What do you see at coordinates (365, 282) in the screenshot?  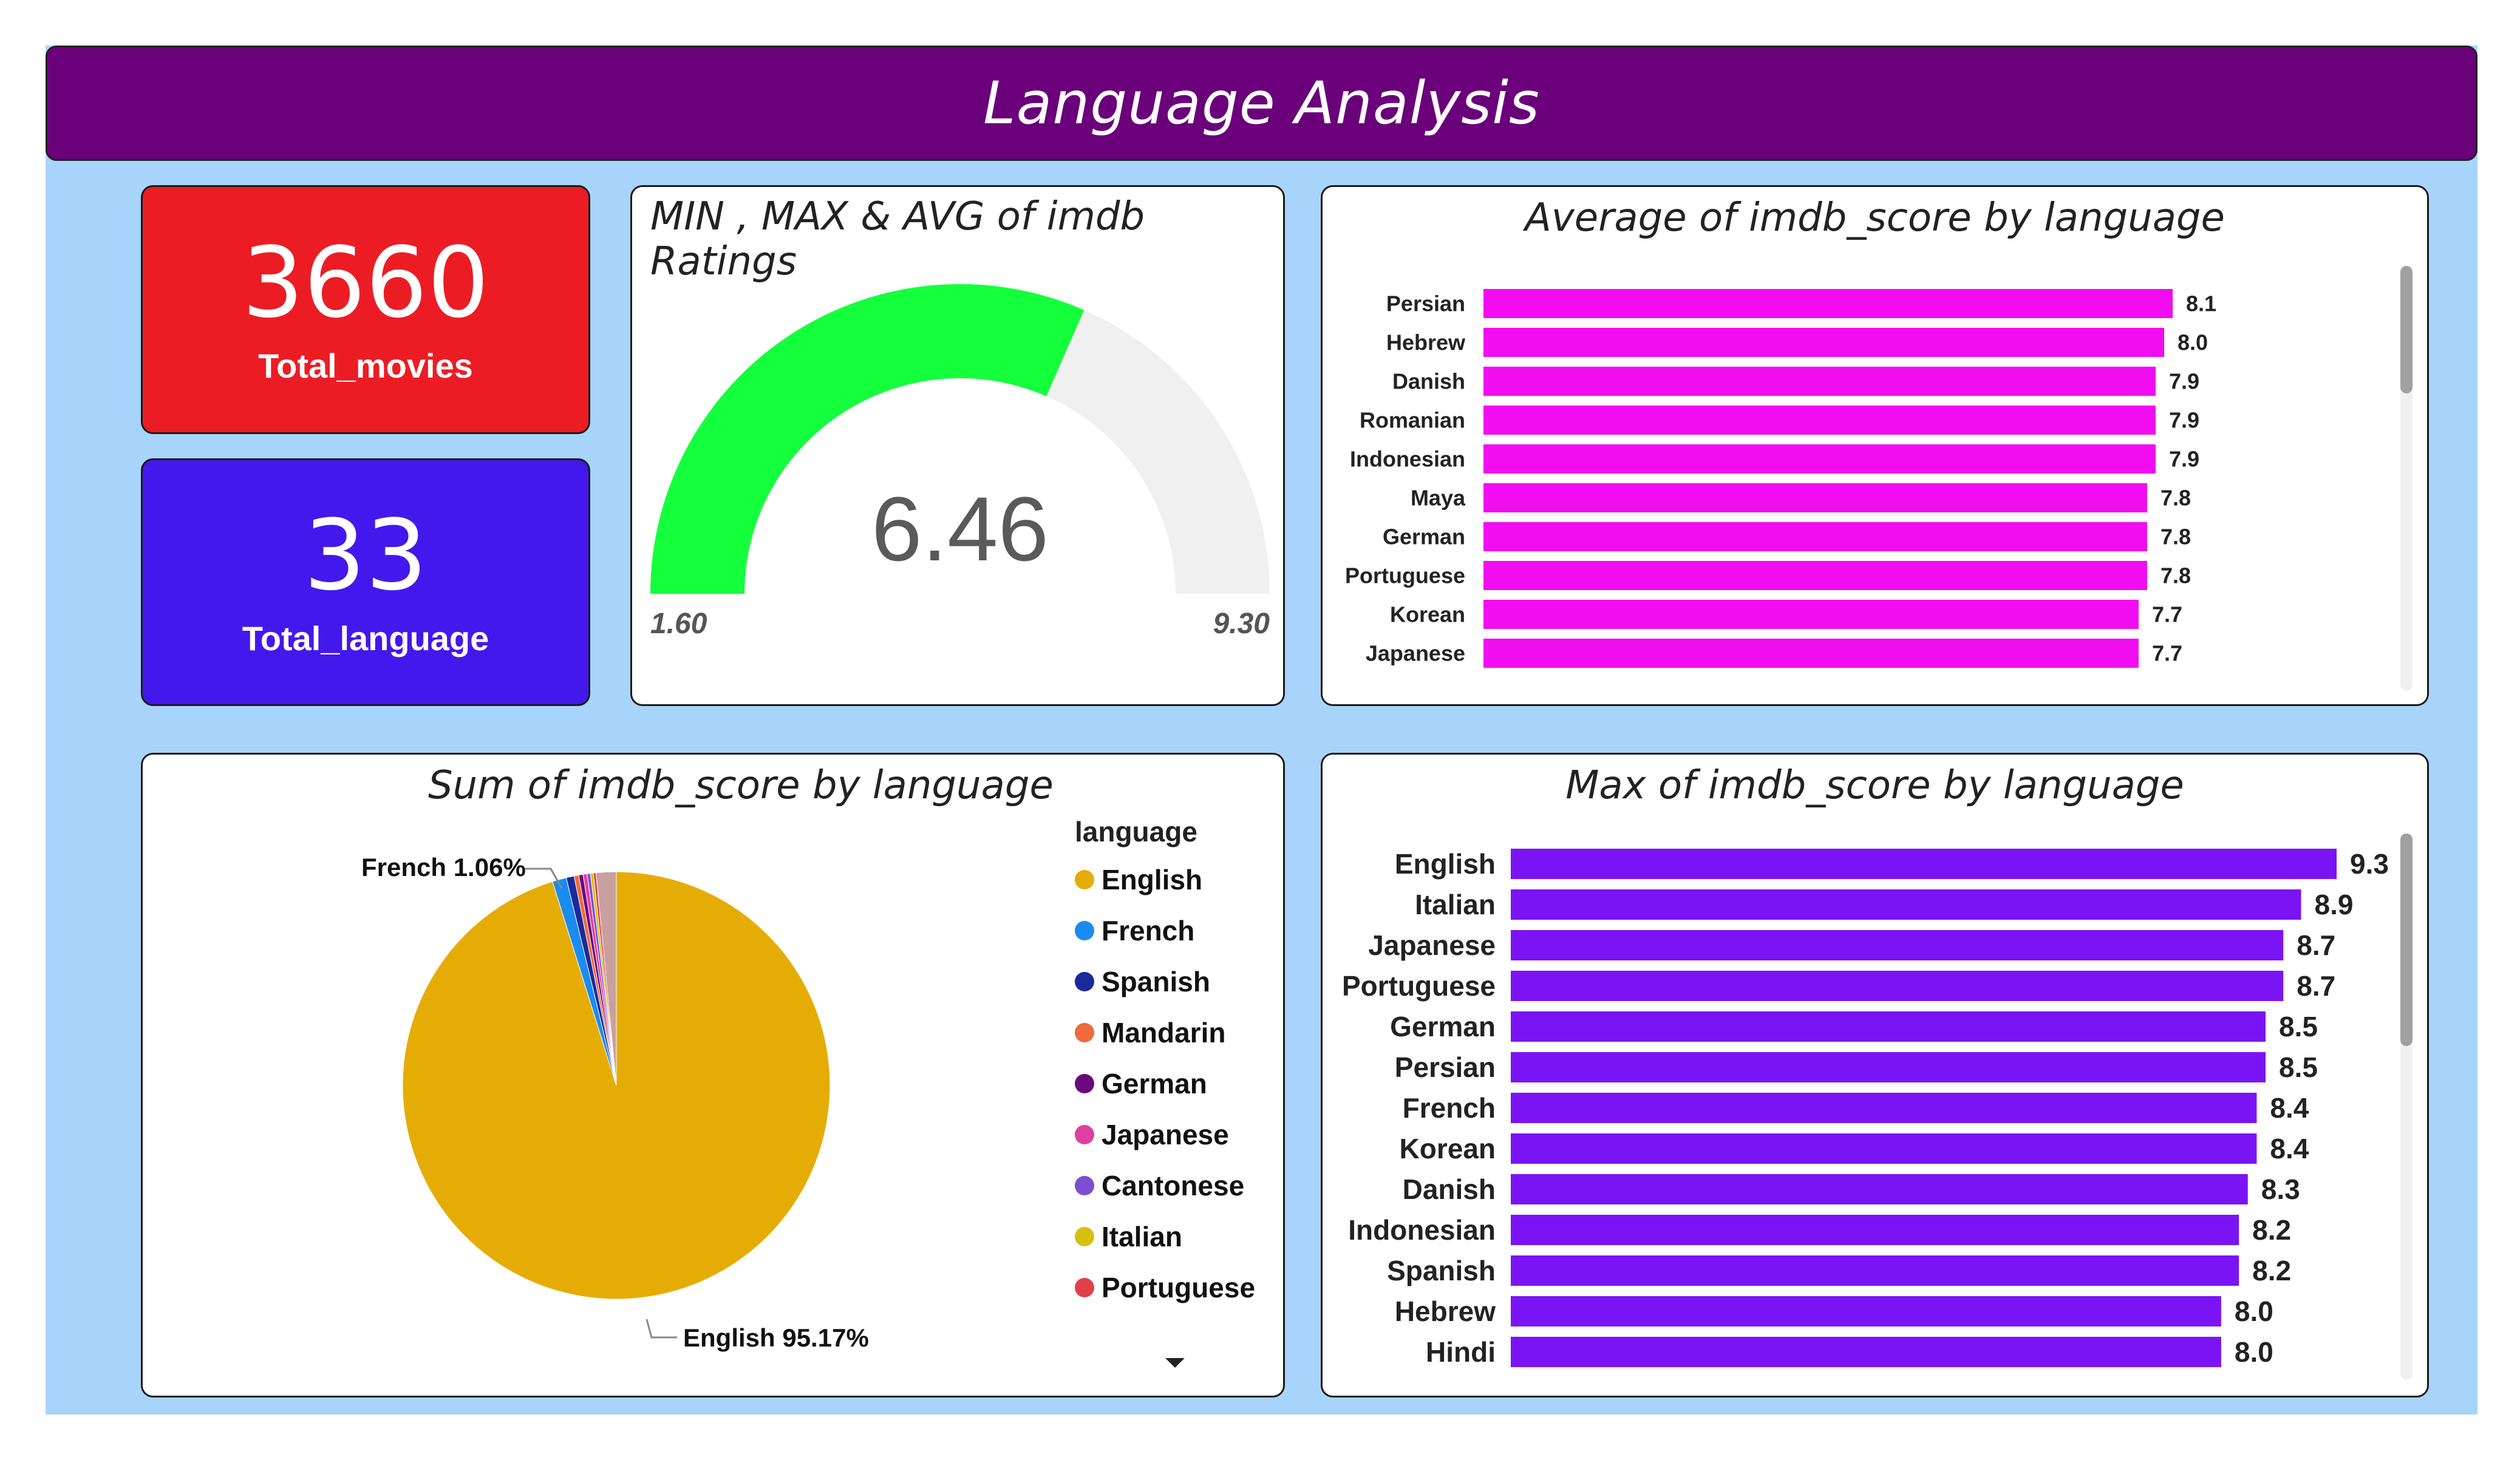 I see `total-movies-value: 3660` at bounding box center [365, 282].